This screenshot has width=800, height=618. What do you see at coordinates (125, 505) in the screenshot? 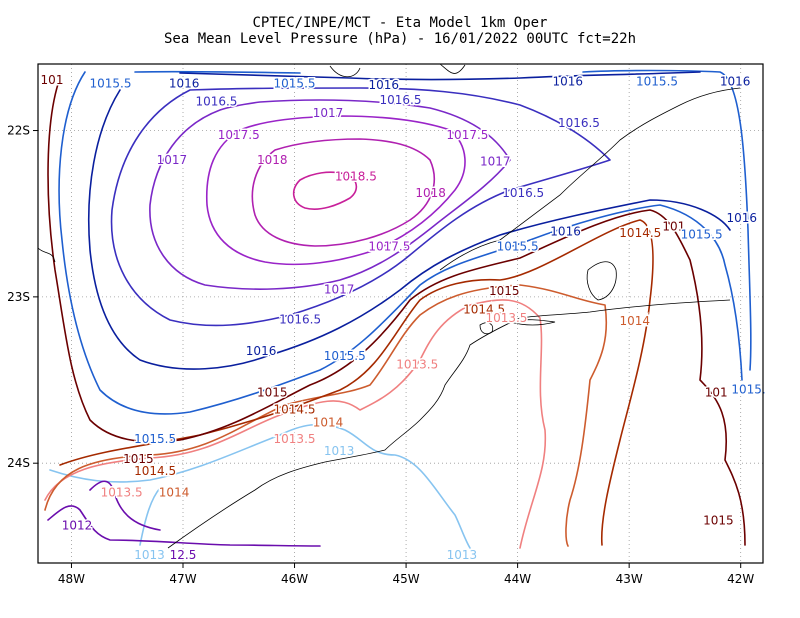
I see `isobar-1012-5-west` at bounding box center [125, 505].